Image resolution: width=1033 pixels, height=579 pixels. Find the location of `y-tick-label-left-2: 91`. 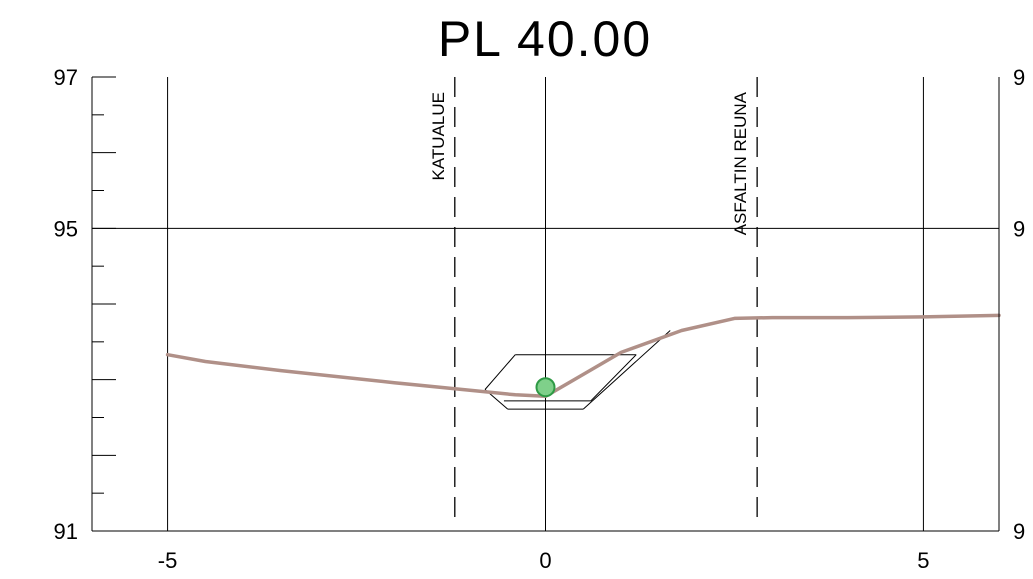

y-tick-label-left-2: 91 is located at coordinates (66, 531).